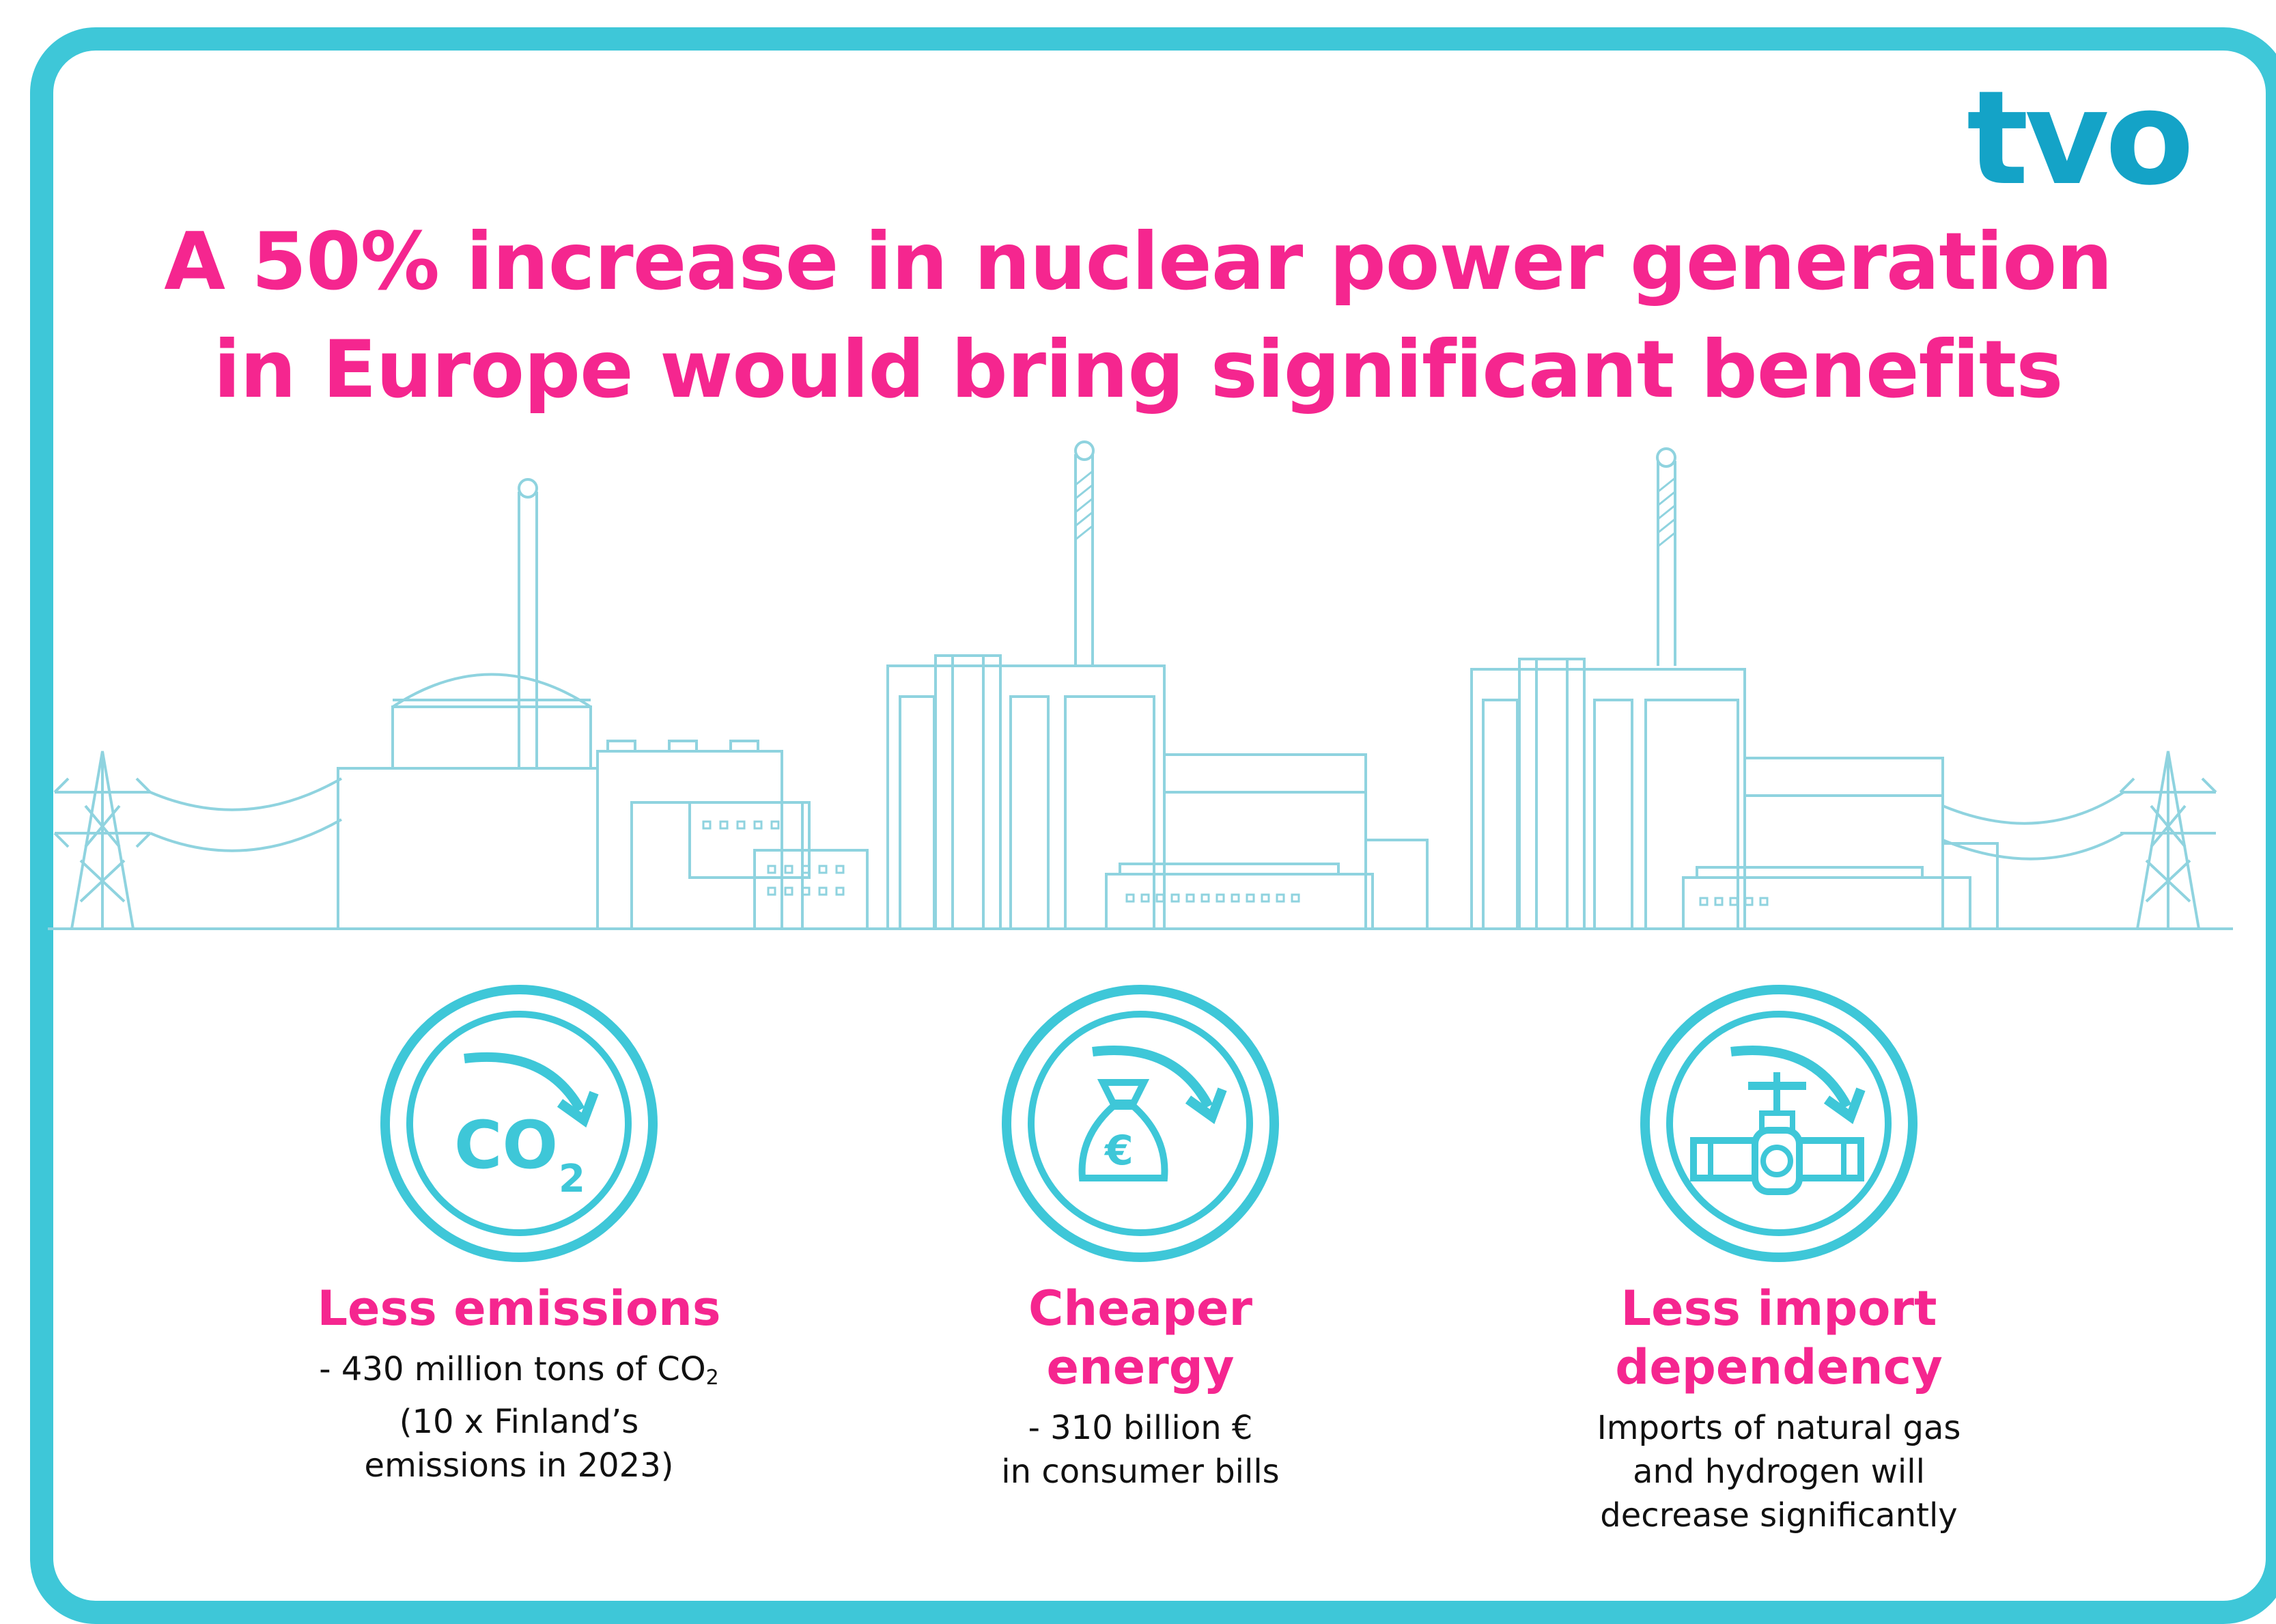  I want to click on benefit-description-line: - 310 billion €, so click(1140, 1428).